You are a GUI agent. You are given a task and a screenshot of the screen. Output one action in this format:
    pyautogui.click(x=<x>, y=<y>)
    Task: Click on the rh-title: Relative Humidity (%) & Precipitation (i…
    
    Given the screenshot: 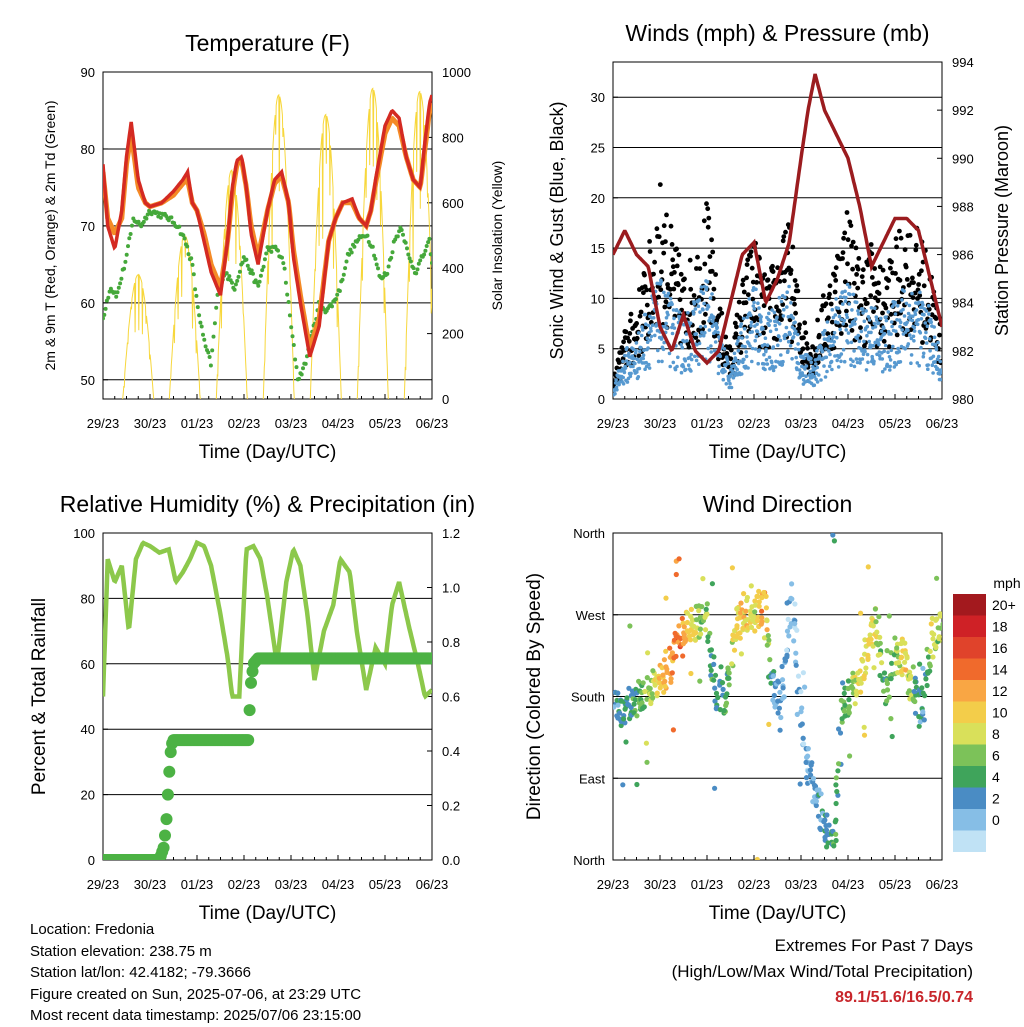 What is the action you would take?
    pyautogui.click(x=267, y=504)
    